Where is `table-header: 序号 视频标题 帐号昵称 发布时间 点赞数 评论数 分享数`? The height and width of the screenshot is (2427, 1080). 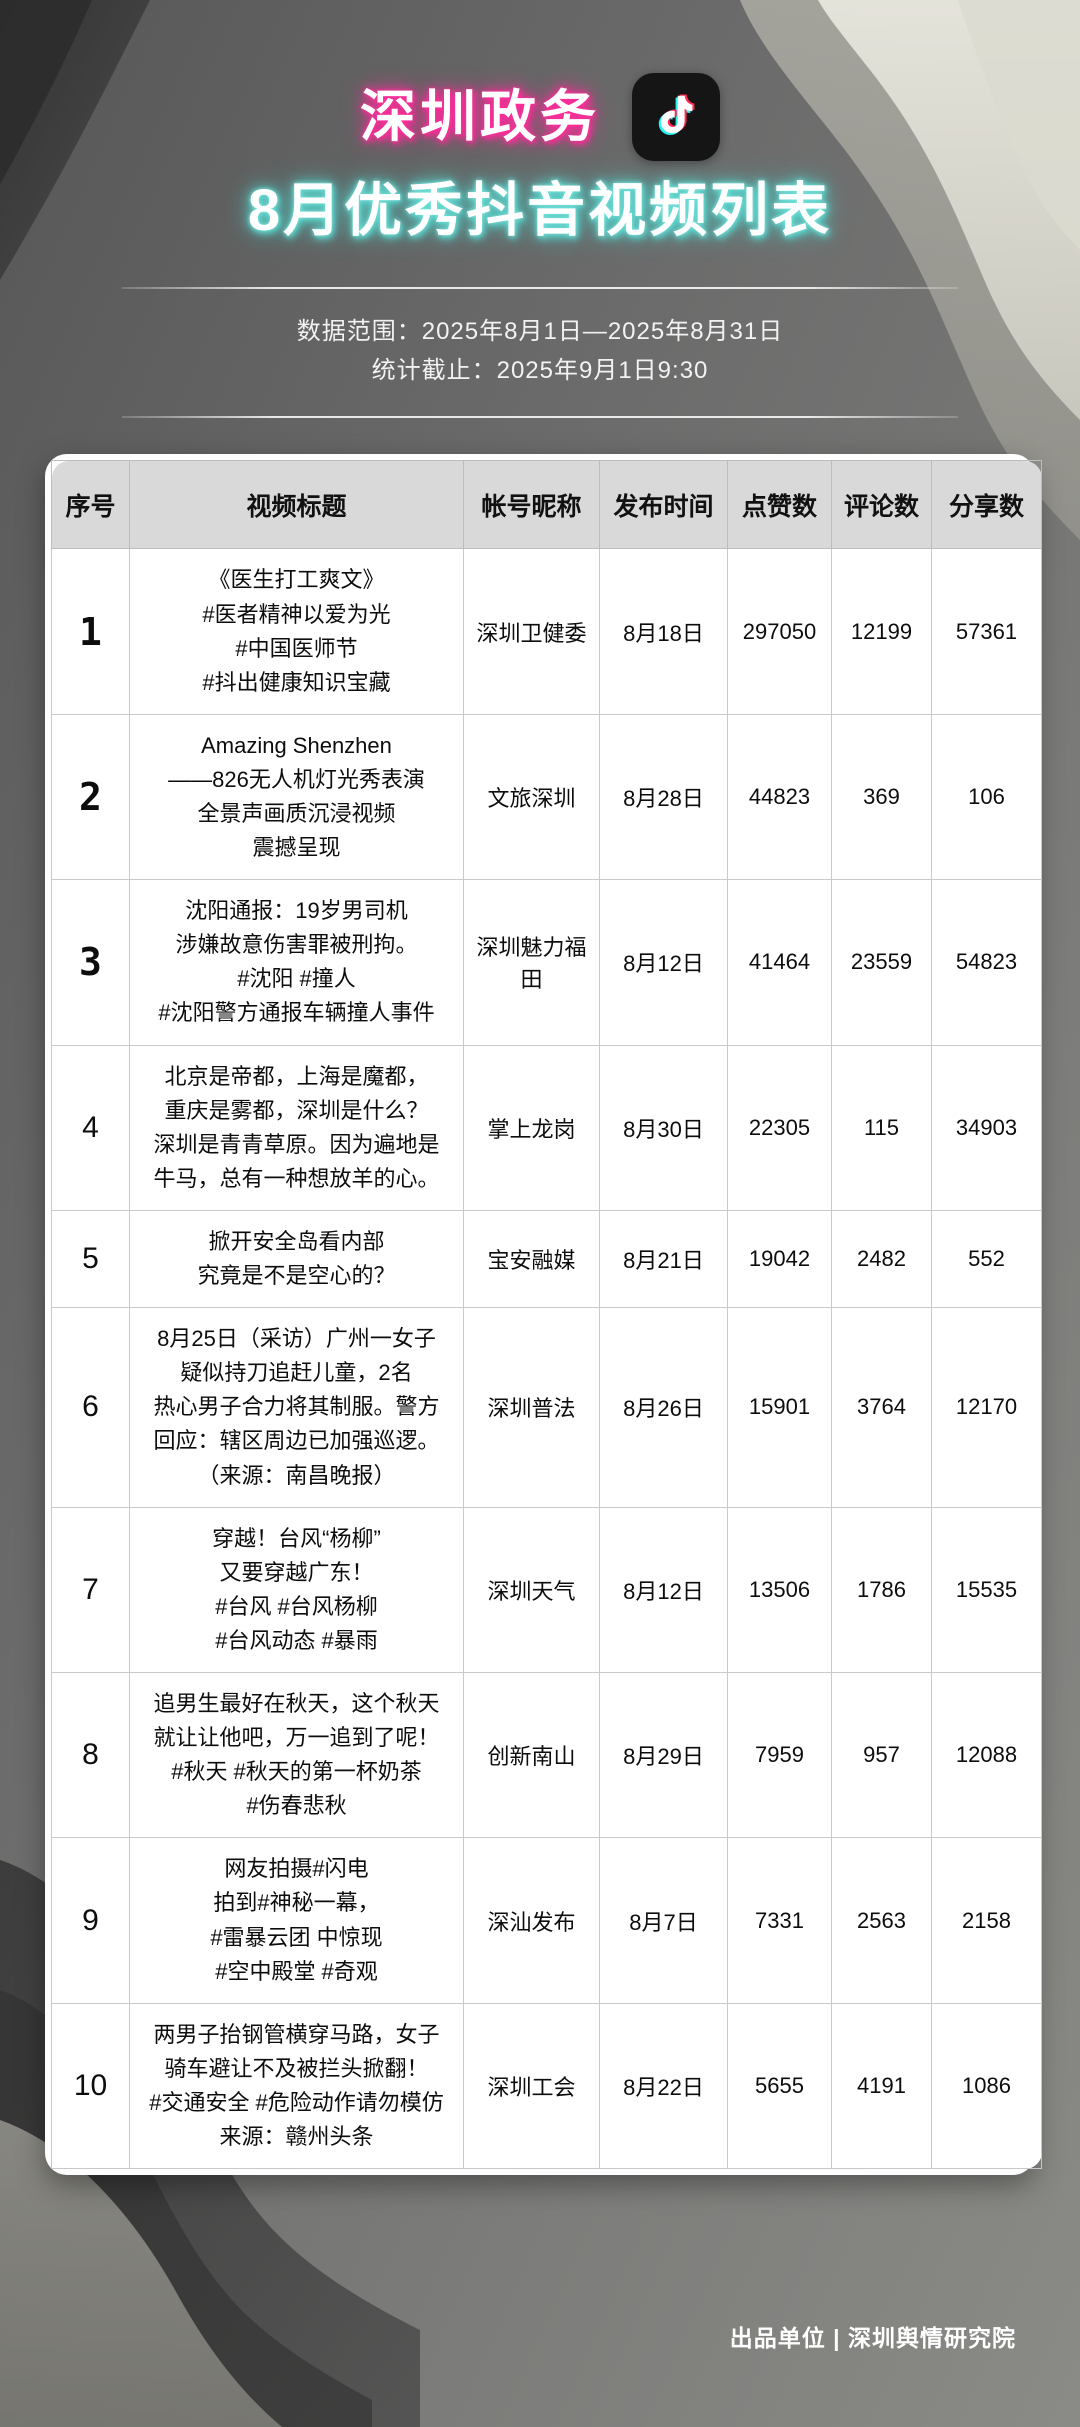 table-header: 序号 视频标题 帐号昵称 发布时间 点赞数 评论数 分享数 is located at coordinates (546, 505).